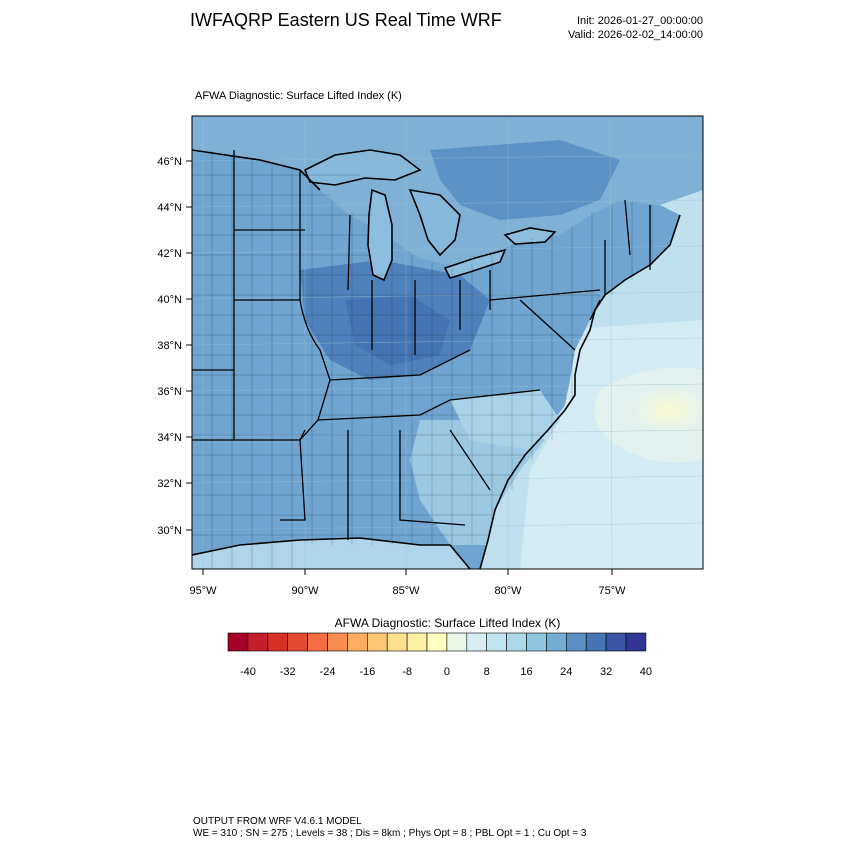  I want to click on colorbar-tick-label: -32, so click(288, 672).